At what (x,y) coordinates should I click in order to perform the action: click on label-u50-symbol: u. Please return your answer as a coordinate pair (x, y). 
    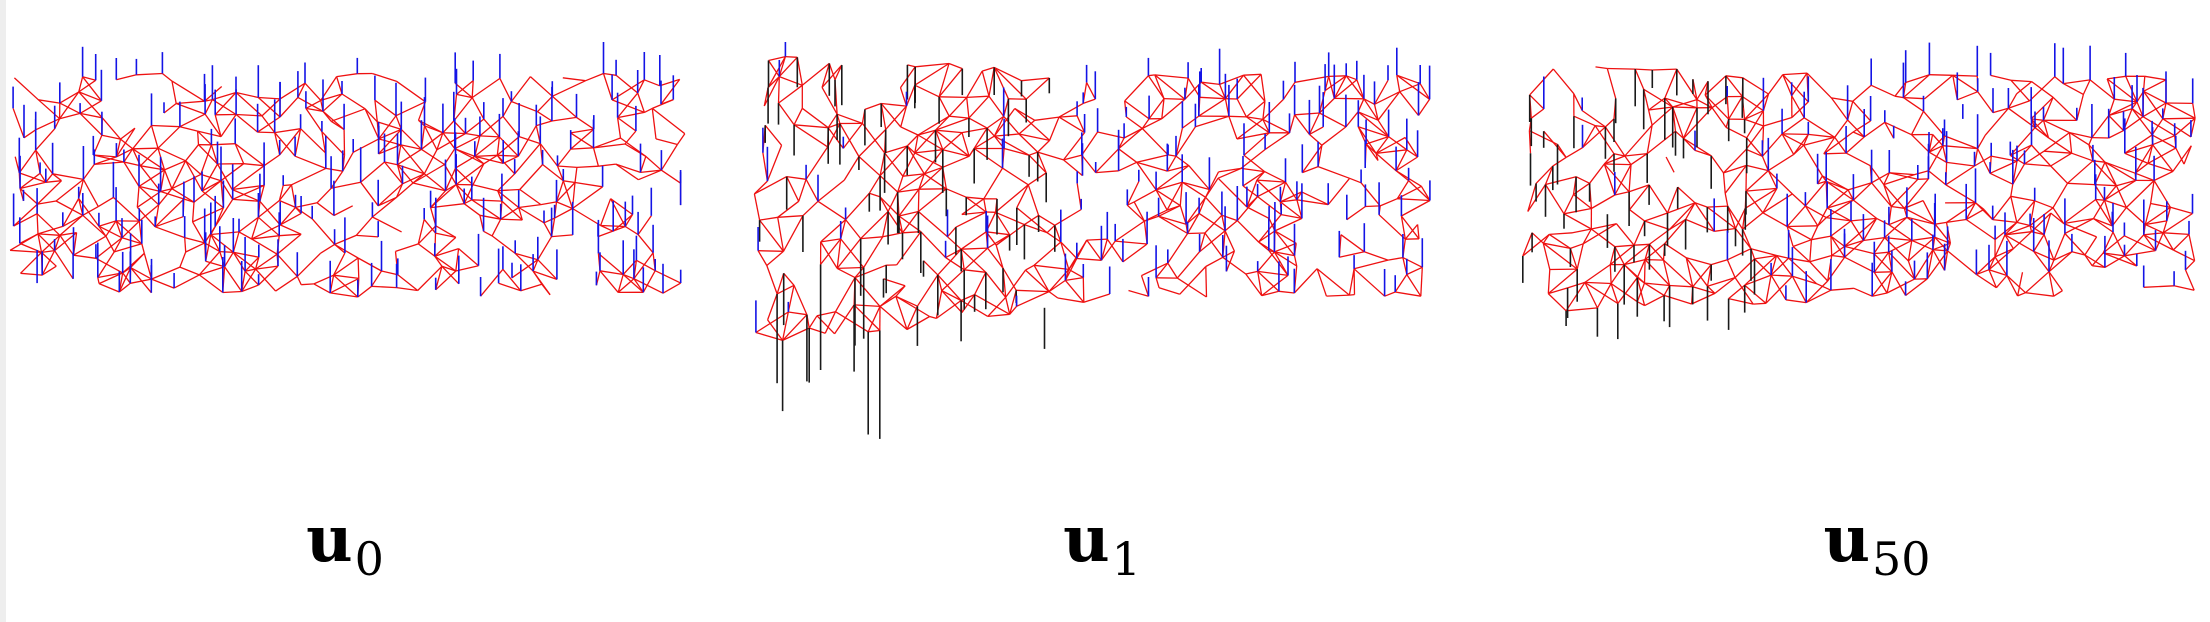
    Looking at the image, I should click on (1846, 539).